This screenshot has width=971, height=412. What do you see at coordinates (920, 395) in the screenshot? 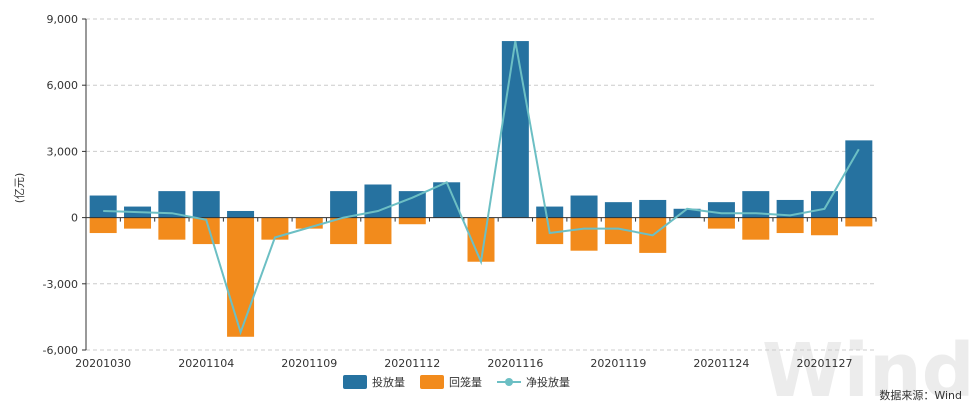
I see `source-note: 数据来源：Wind` at bounding box center [920, 395].